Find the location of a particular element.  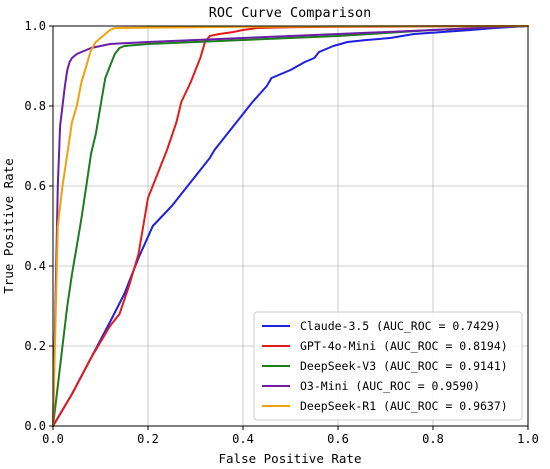

x-tick-label: 0.2 is located at coordinates (148, 439).